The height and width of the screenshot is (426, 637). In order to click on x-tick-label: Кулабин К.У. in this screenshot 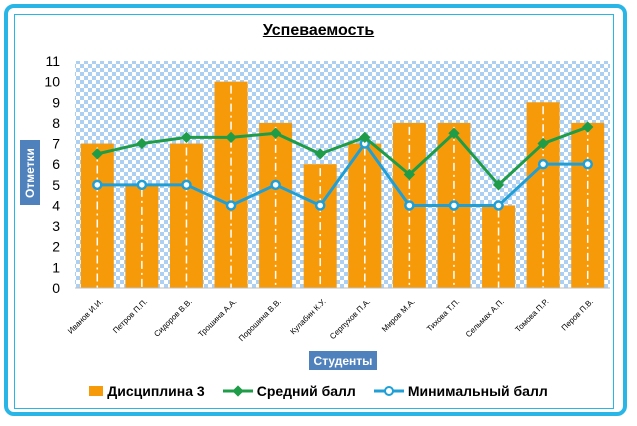, I will do `click(307, 316)`.